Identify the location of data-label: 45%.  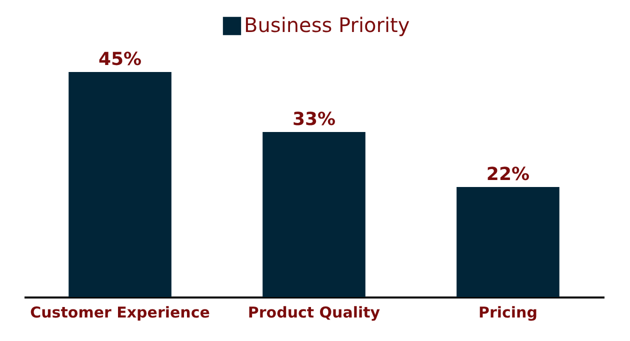
(120, 59).